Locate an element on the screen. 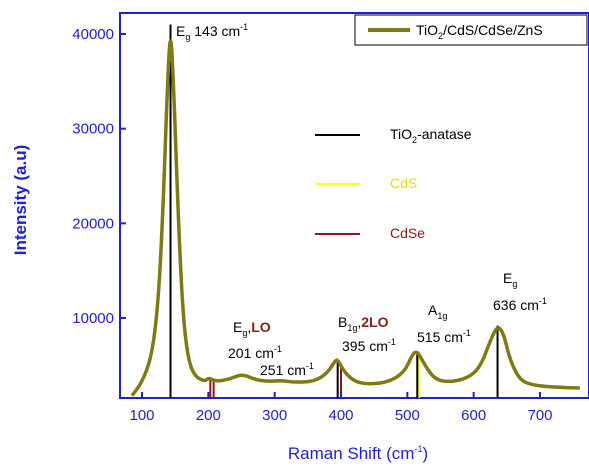 The height and width of the screenshot is (468, 589). x-tick-label-700: 700 is located at coordinates (539, 415).